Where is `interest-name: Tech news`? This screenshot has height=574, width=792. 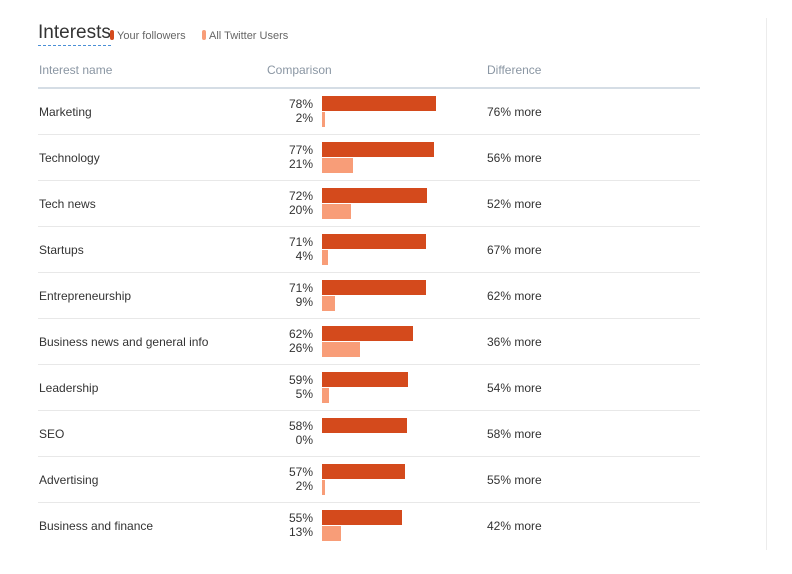
interest-name: Tech news is located at coordinates (67, 204).